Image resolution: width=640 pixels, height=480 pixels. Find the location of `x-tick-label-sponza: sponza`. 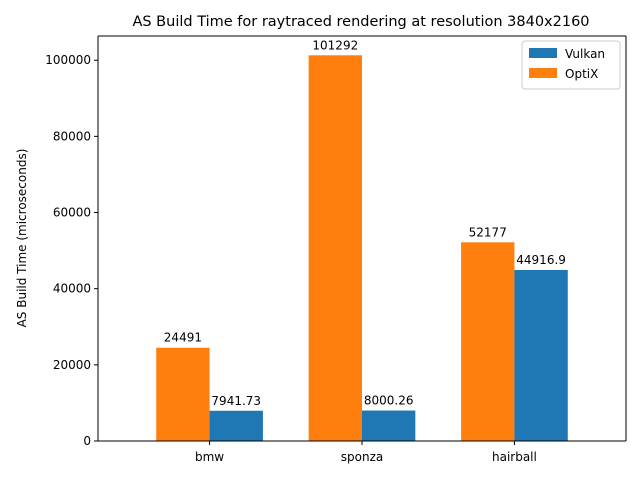

x-tick-label-sponza: sponza is located at coordinates (362, 457).